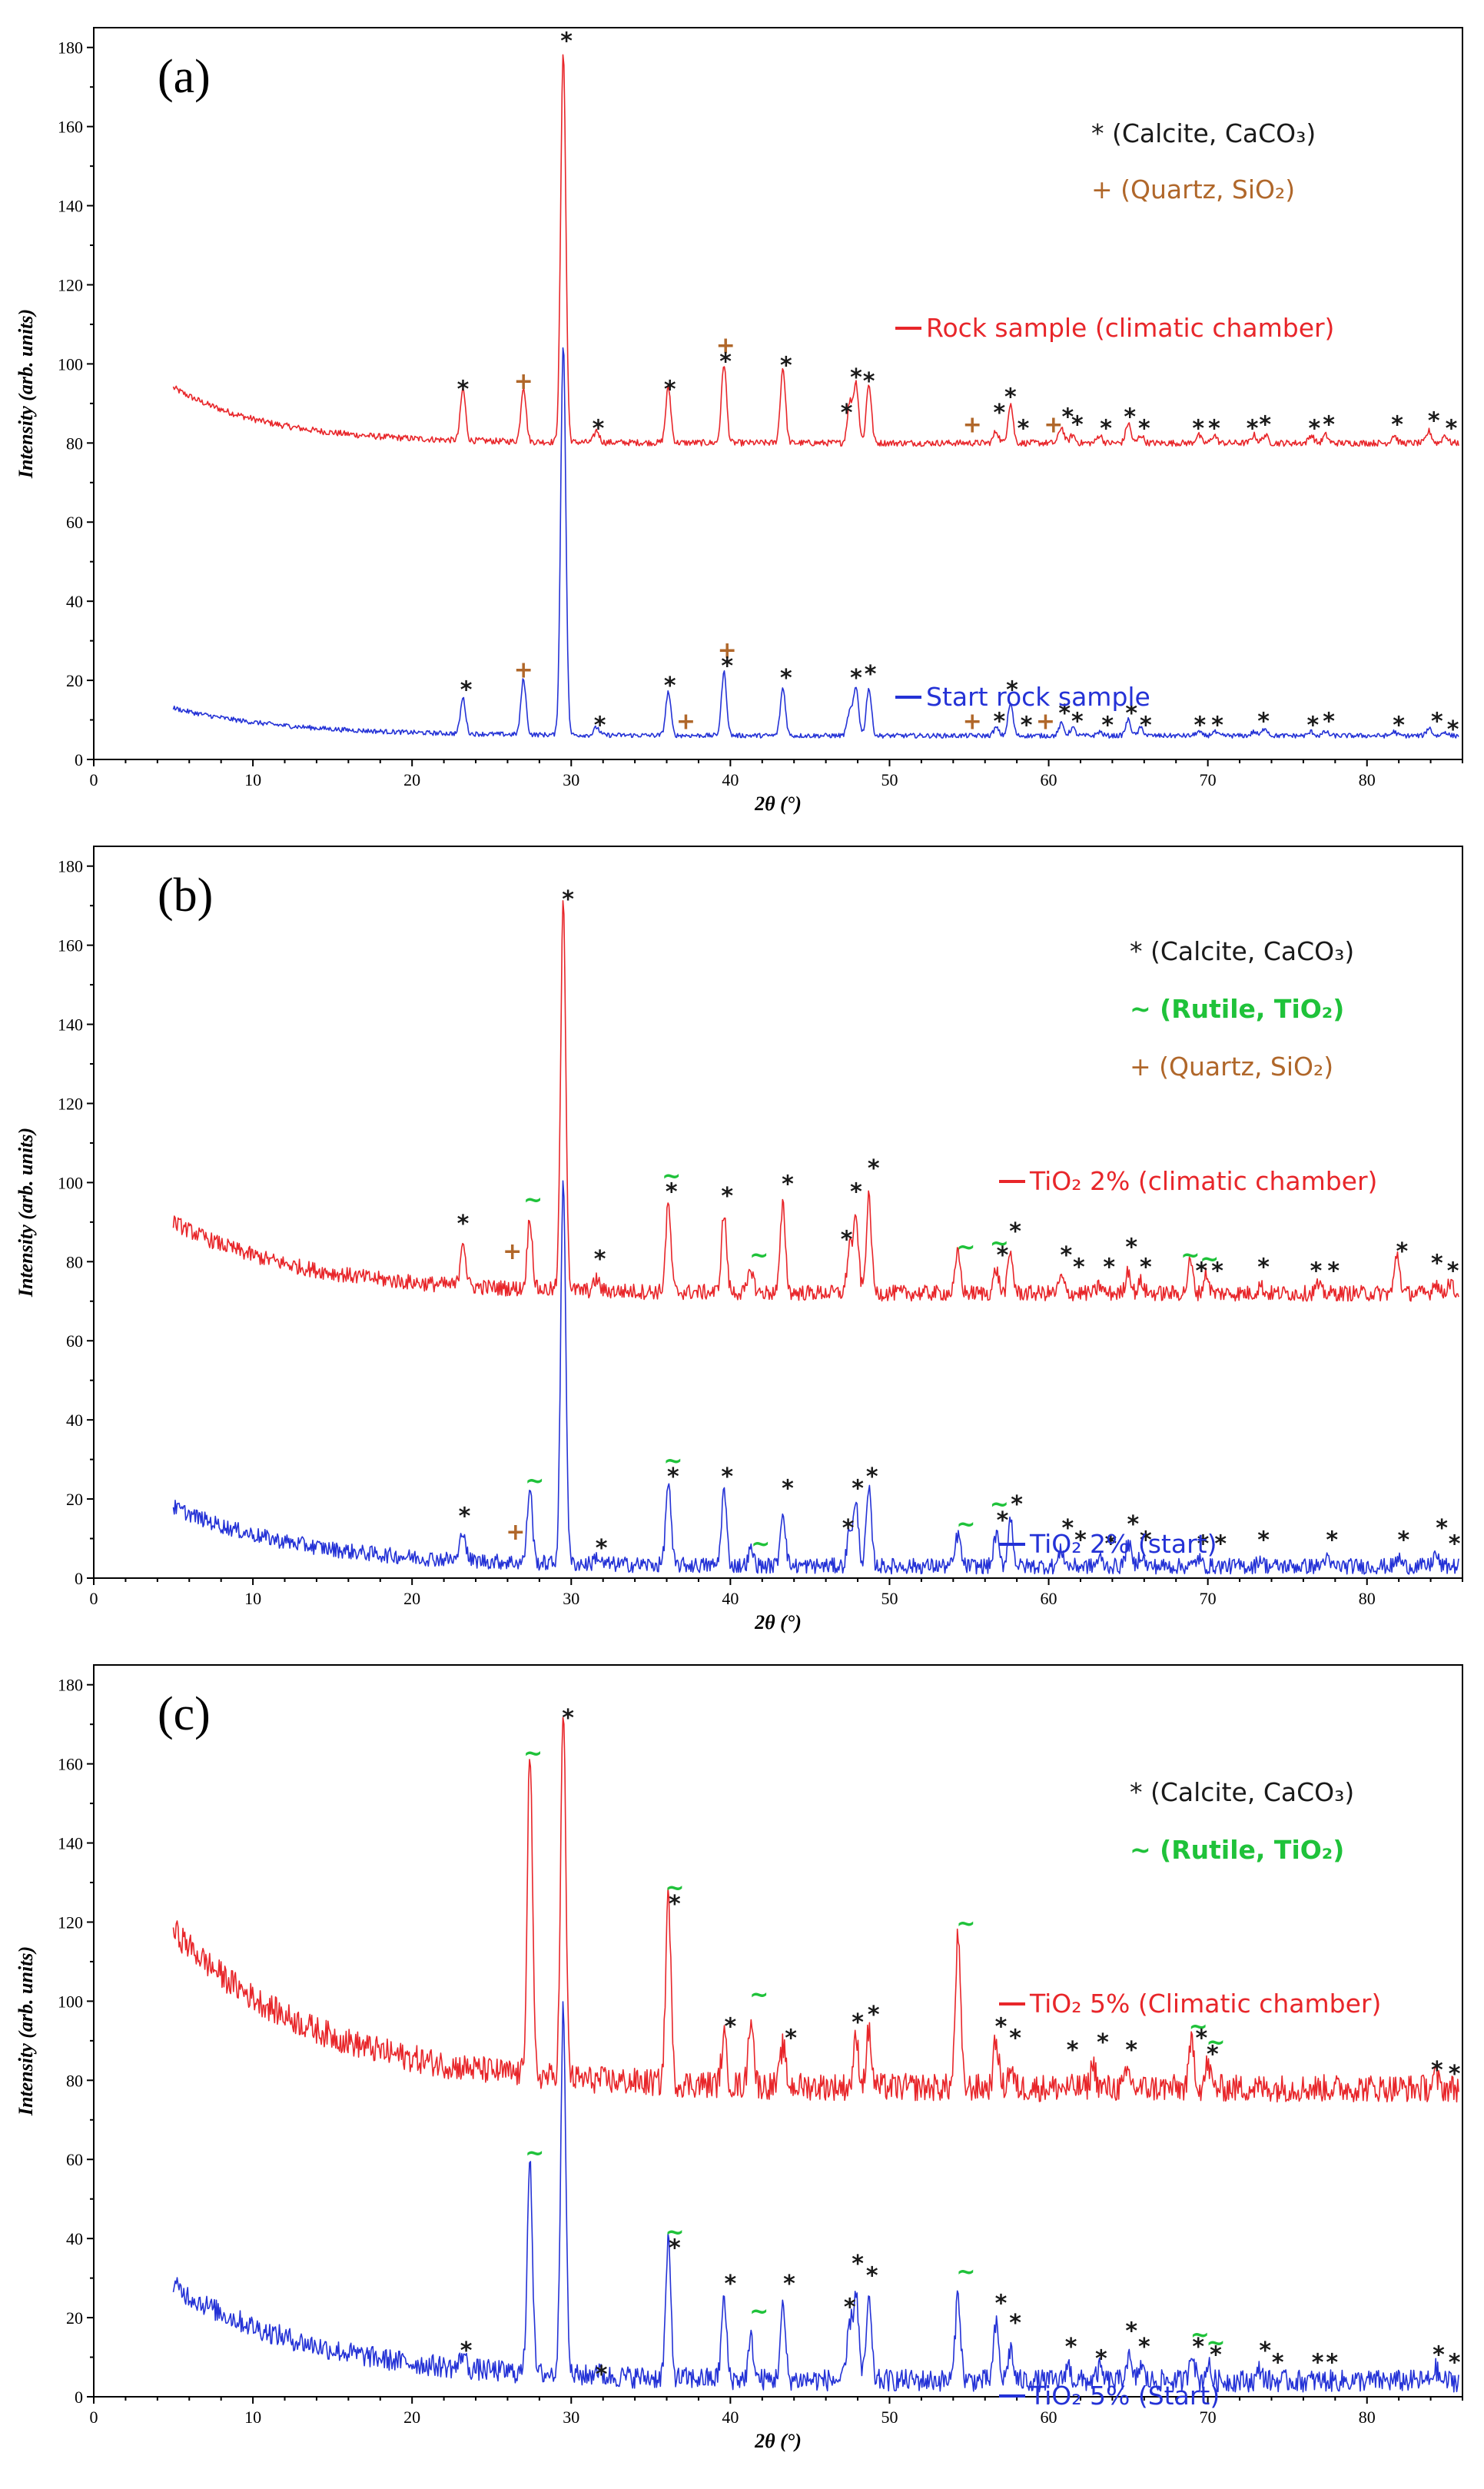 Image resolution: width=1484 pixels, height=2489 pixels. What do you see at coordinates (1130, 328) in the screenshot?
I see `series-legend-label: Rock sample (climatic chamber)` at bounding box center [1130, 328].